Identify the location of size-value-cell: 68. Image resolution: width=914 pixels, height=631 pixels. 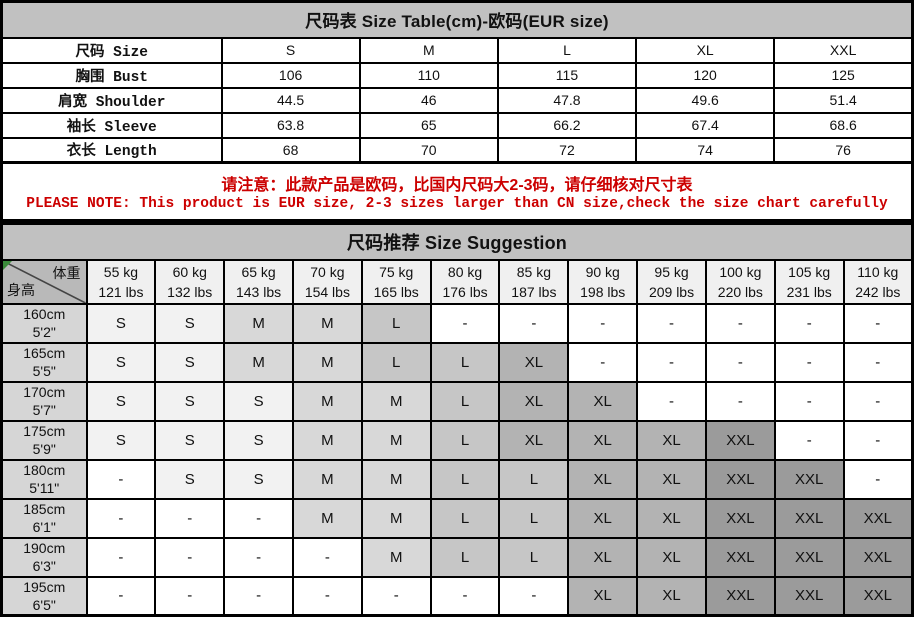
(290, 150).